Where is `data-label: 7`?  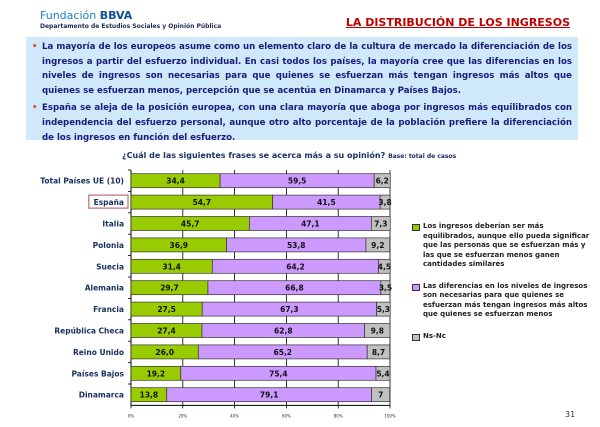 data-label: 7 is located at coordinates (380, 395).